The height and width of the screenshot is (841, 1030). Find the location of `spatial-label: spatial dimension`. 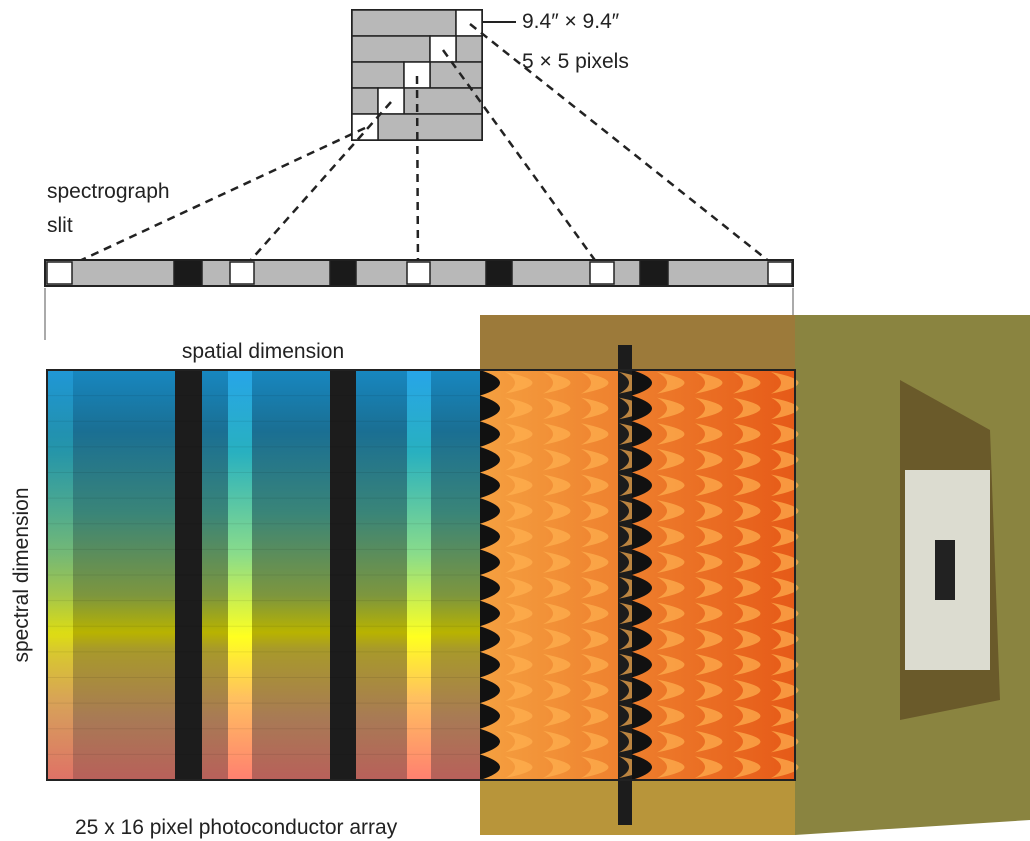

spatial-label: spatial dimension is located at coordinates (263, 351).